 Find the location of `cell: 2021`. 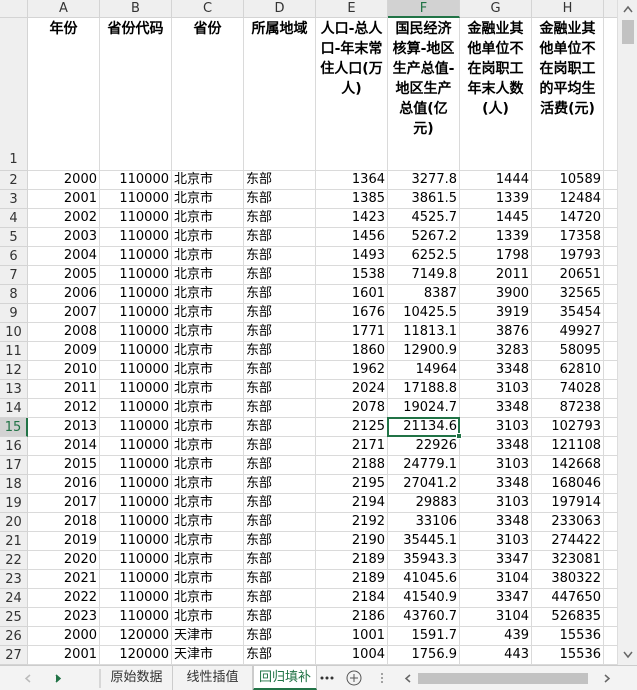

cell: 2021 is located at coordinates (64, 579).